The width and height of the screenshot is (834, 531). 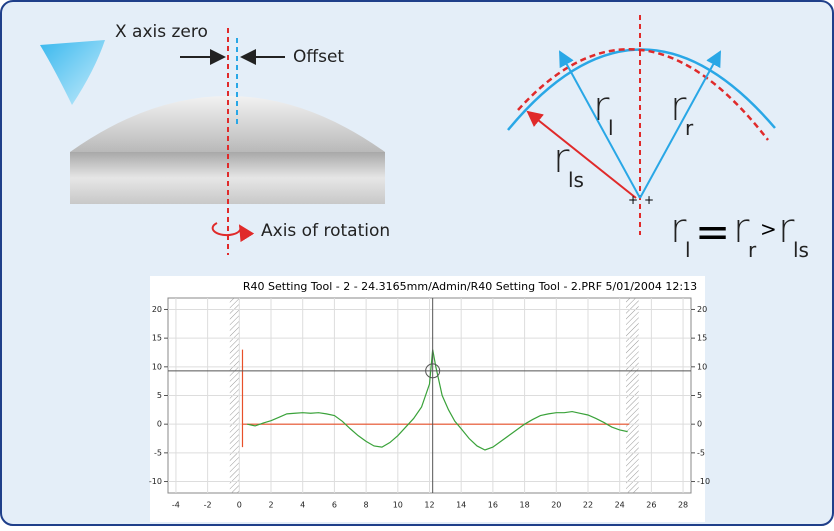 I want to click on x-tick-label: 28, so click(x=683, y=505).